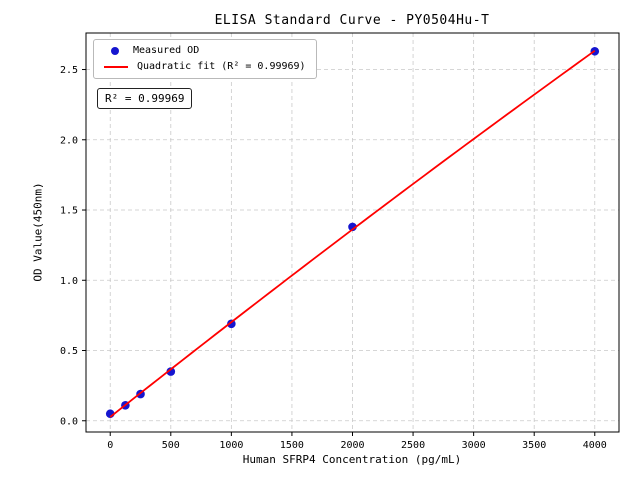  Describe the element at coordinates (116, 67) in the screenshot. I see `quadratic-fit-line-icon` at that location.